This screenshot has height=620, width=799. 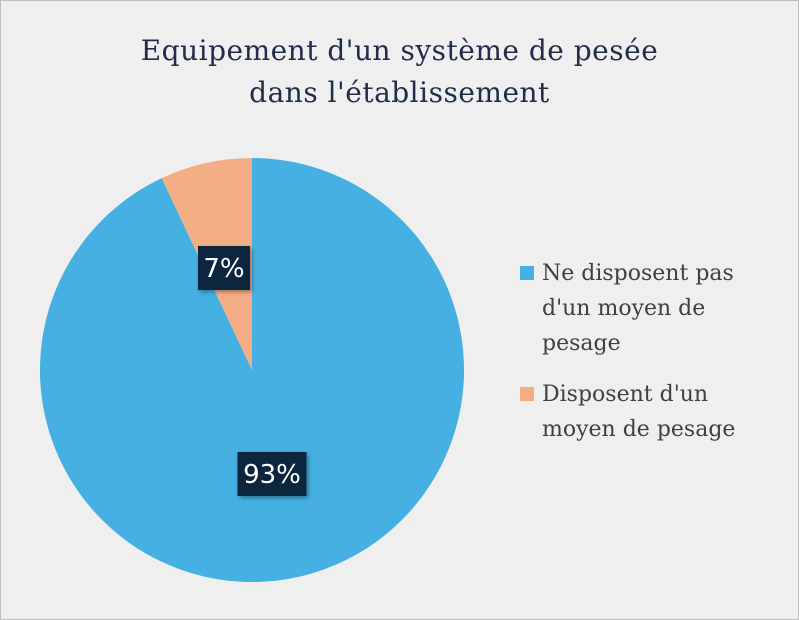 I want to click on legend-swatch-ne-disposent, so click(x=527, y=273).